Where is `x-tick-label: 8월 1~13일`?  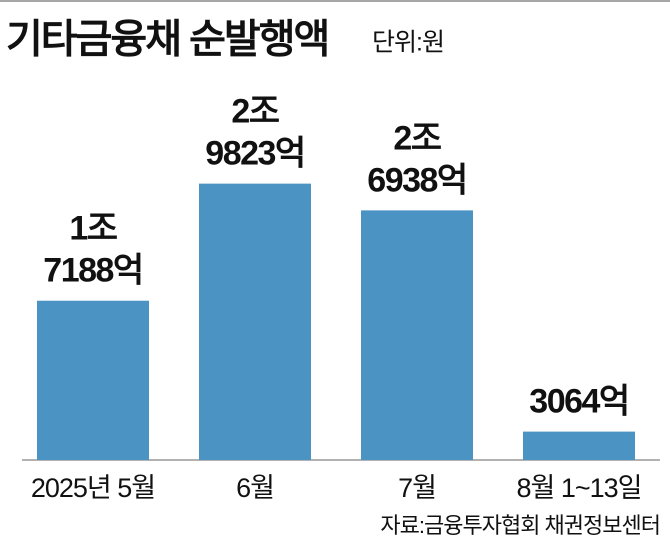 x-tick-label: 8월 1~13일 is located at coordinates (578, 488).